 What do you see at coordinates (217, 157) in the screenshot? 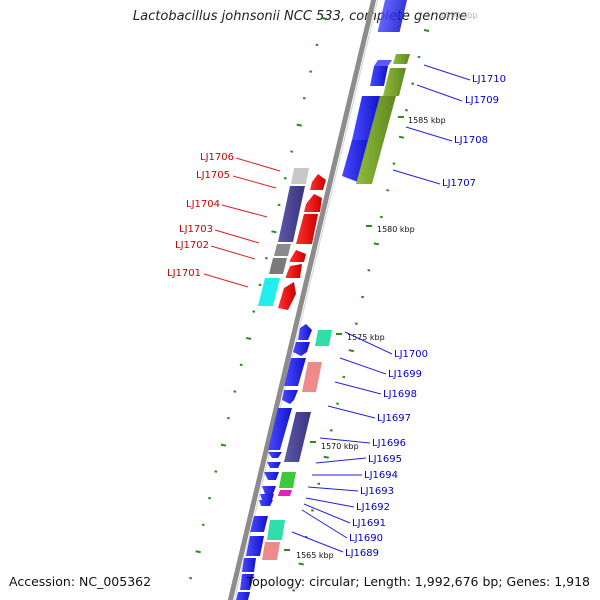
I see `label-lj1706: LJ1706` at bounding box center [217, 157].